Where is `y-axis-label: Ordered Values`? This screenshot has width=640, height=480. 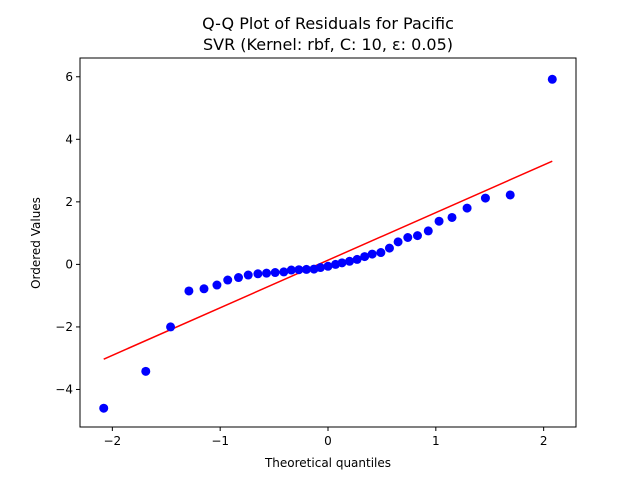
y-axis-label: Ordered Values is located at coordinates (36, 243).